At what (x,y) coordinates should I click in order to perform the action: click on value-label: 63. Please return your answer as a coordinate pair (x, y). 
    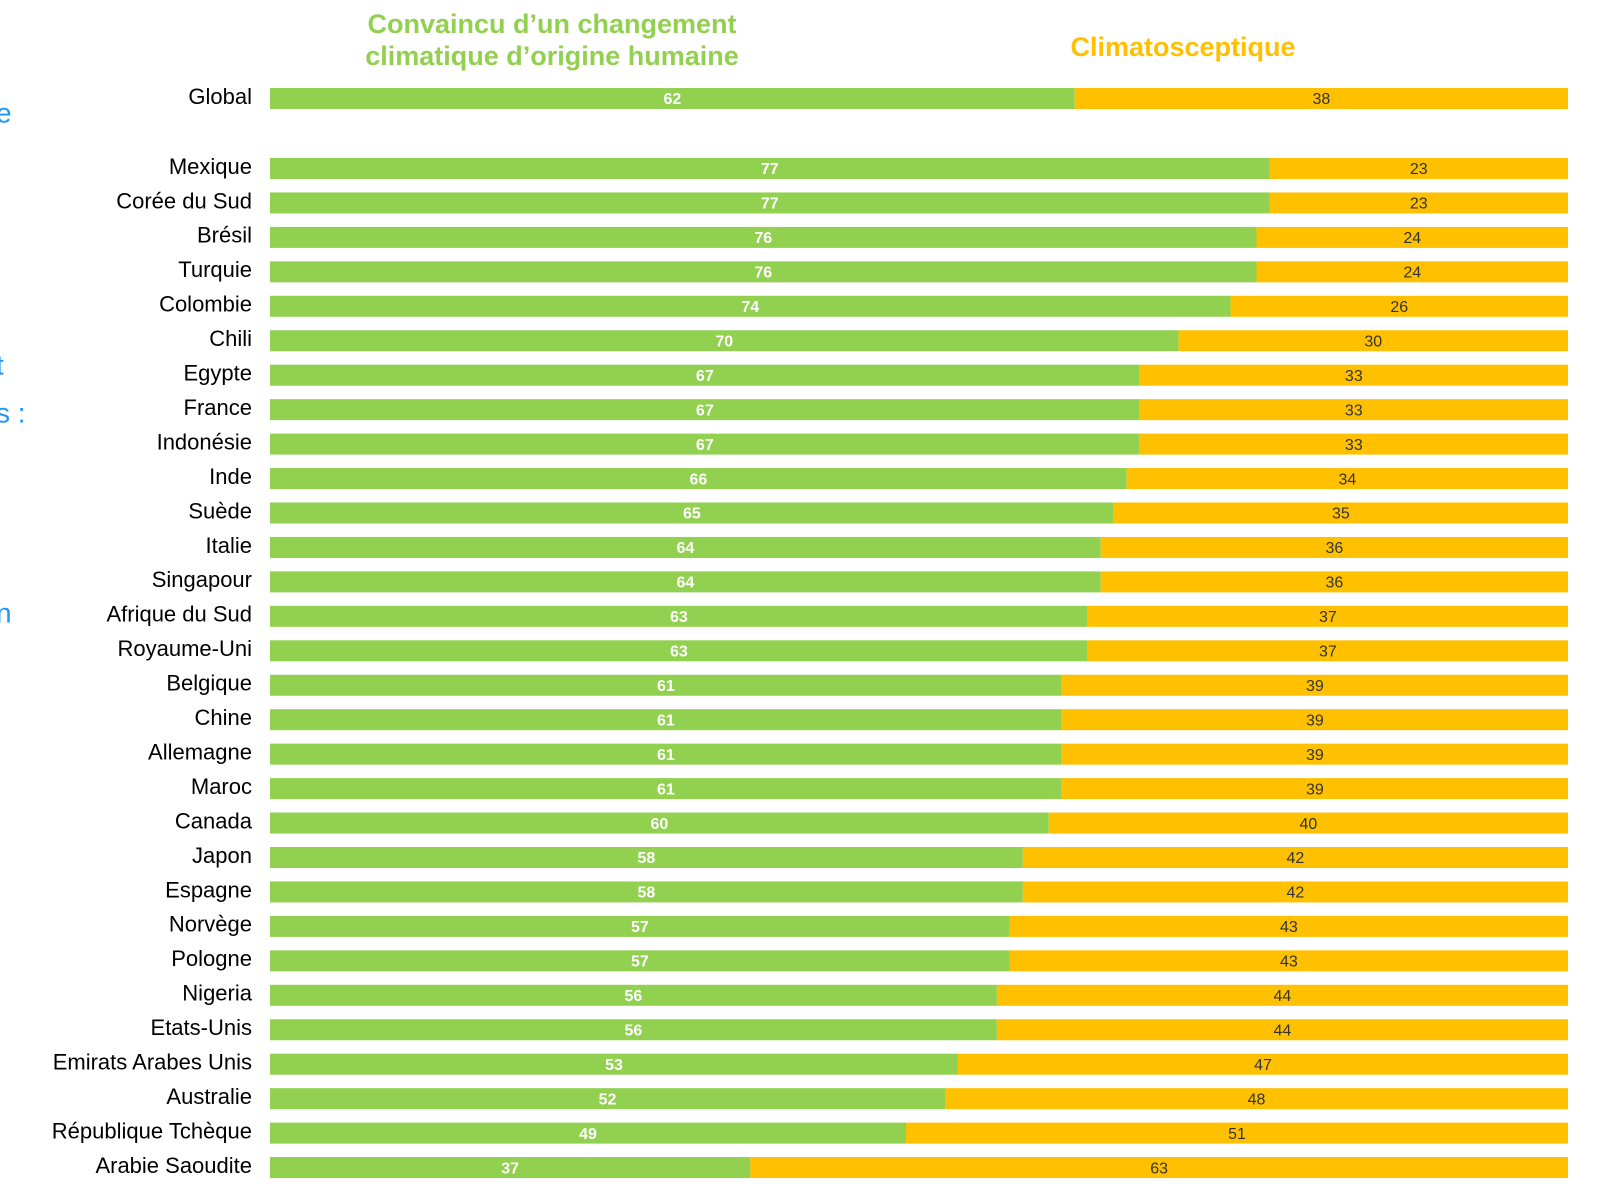
    Looking at the image, I should click on (679, 617).